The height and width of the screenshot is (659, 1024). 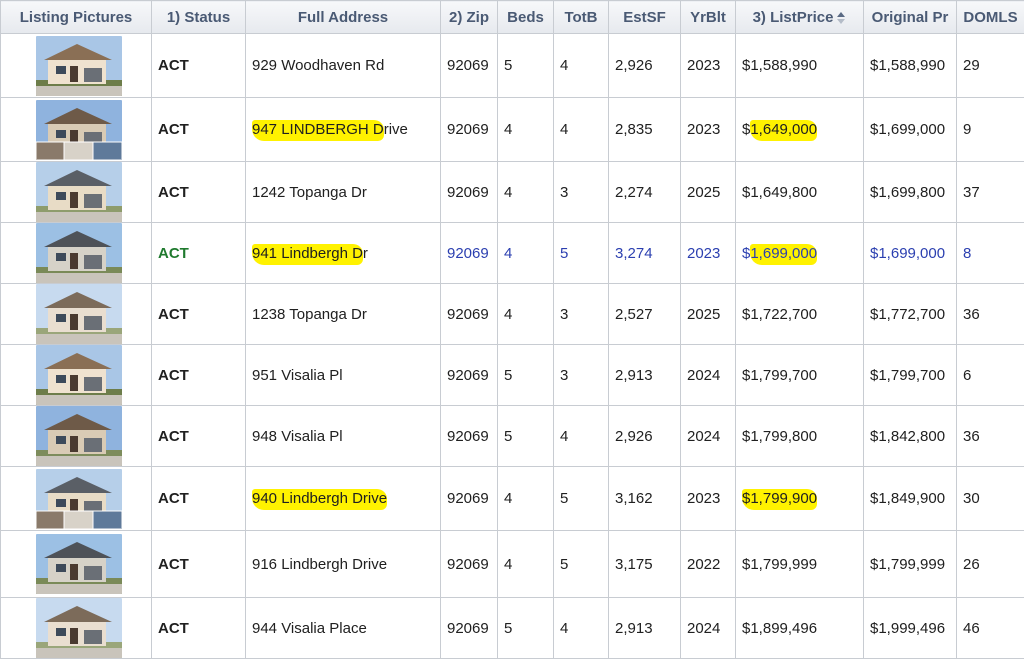 I want to click on estsf-cell: 3,274, so click(x=645, y=253).